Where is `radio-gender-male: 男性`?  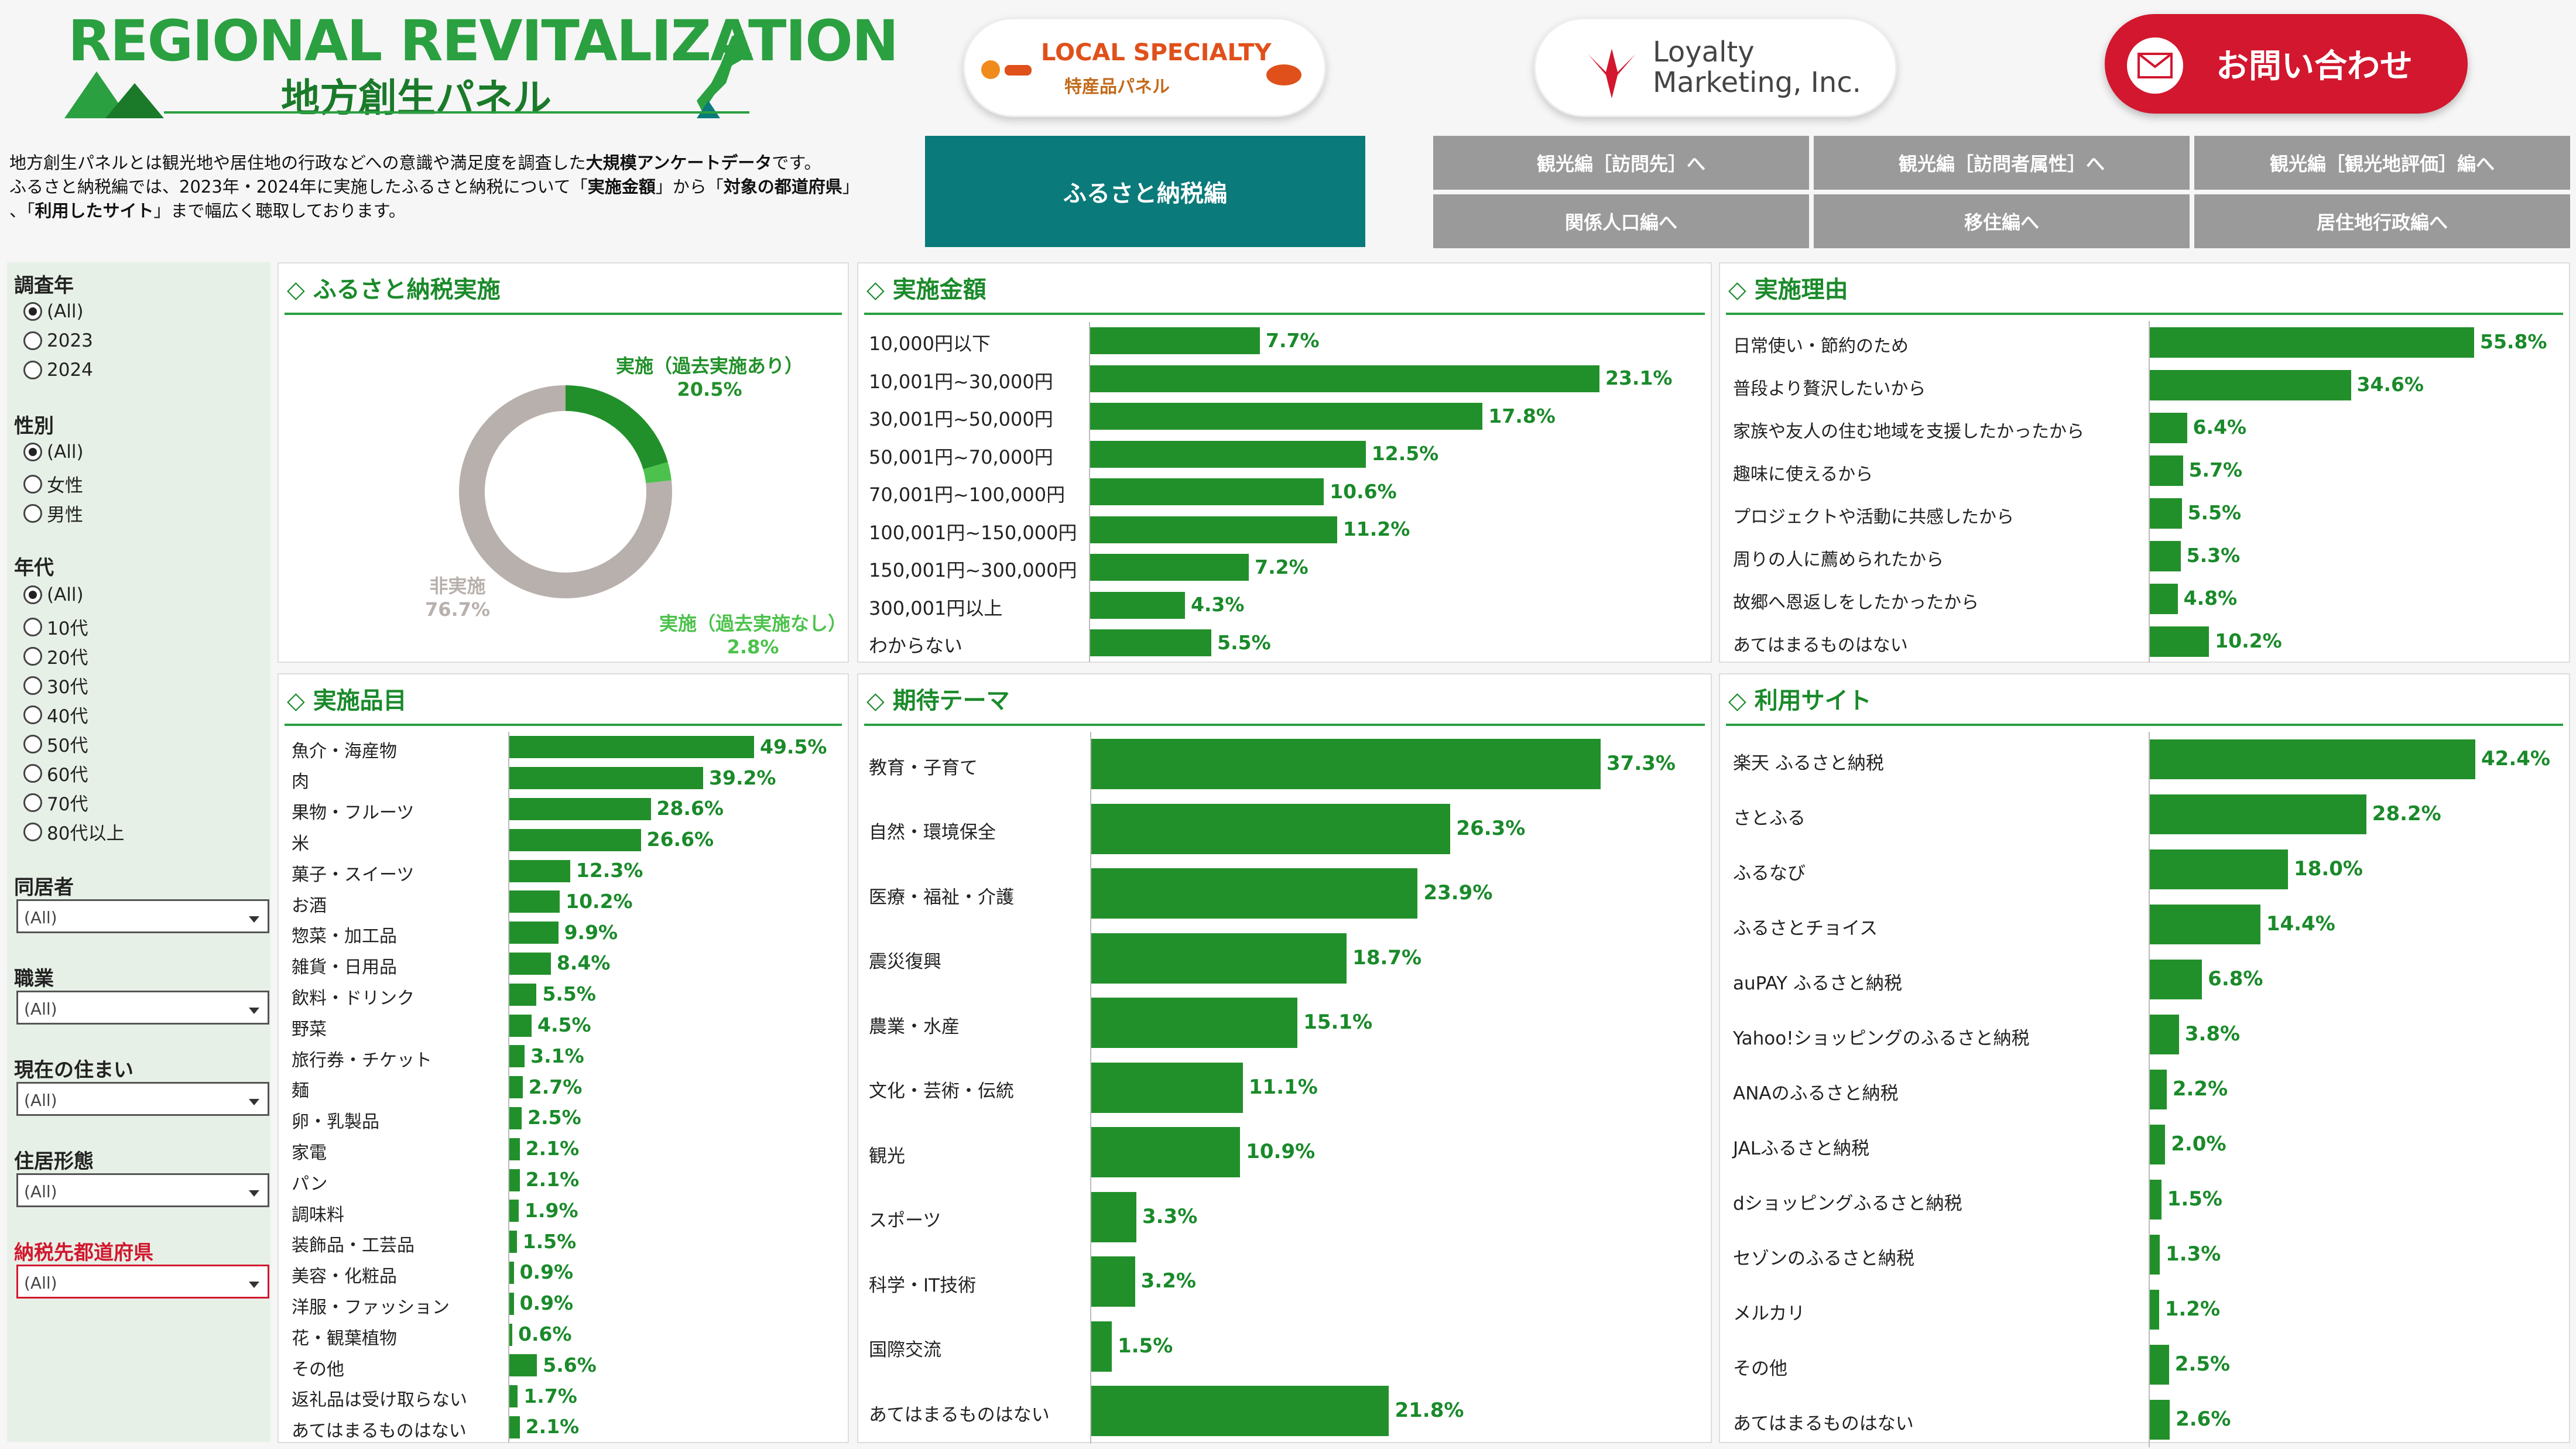
radio-gender-male: 男性 is located at coordinates (53, 513).